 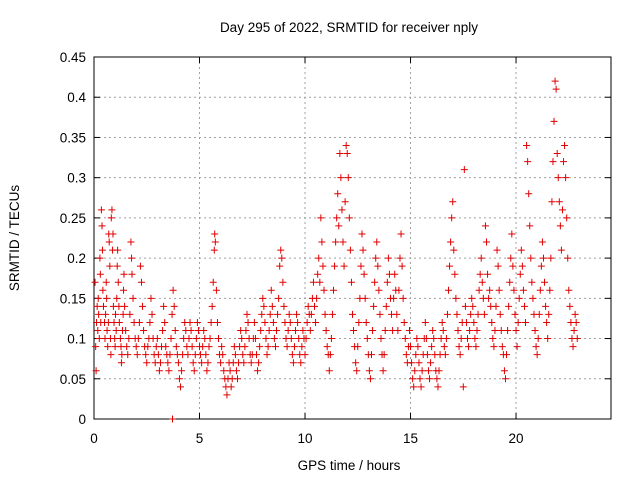 What do you see at coordinates (73, 57) in the screenshot?
I see `y-tick-label: 0.45` at bounding box center [73, 57].